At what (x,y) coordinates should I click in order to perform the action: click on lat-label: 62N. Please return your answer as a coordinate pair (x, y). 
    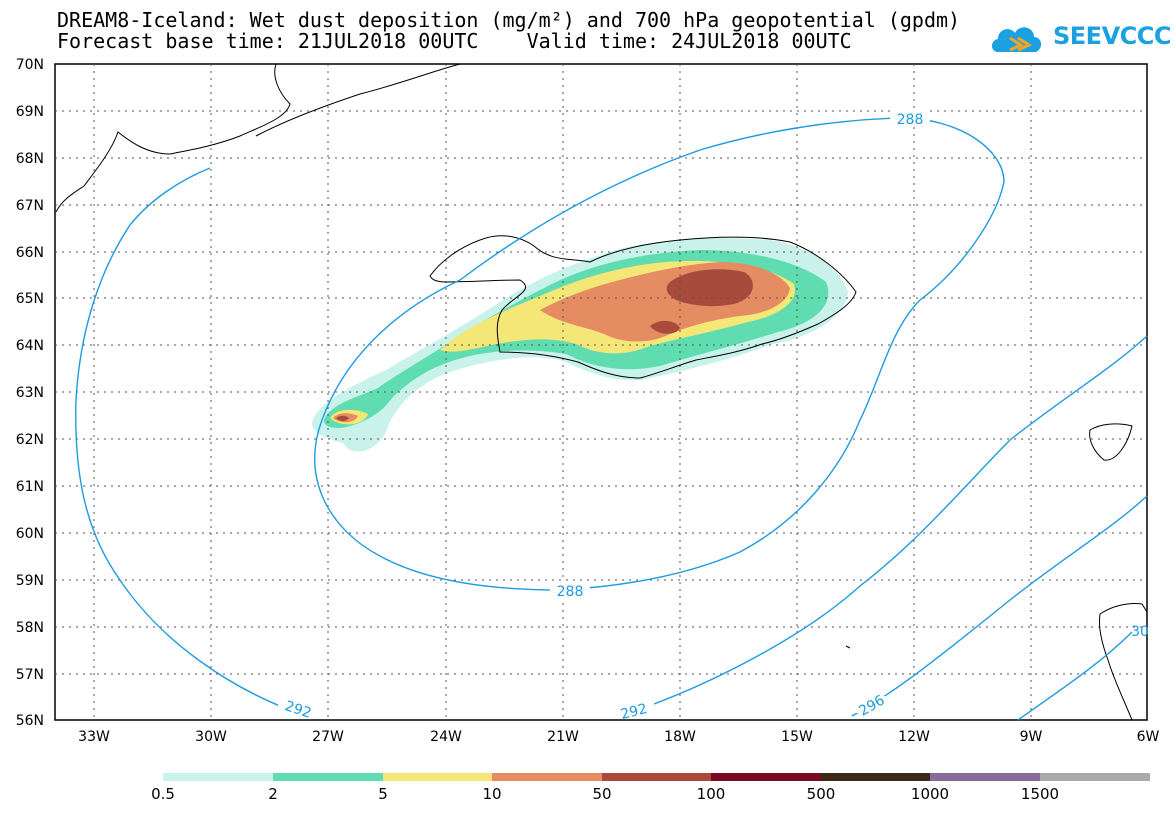
    Looking at the image, I should click on (30, 440).